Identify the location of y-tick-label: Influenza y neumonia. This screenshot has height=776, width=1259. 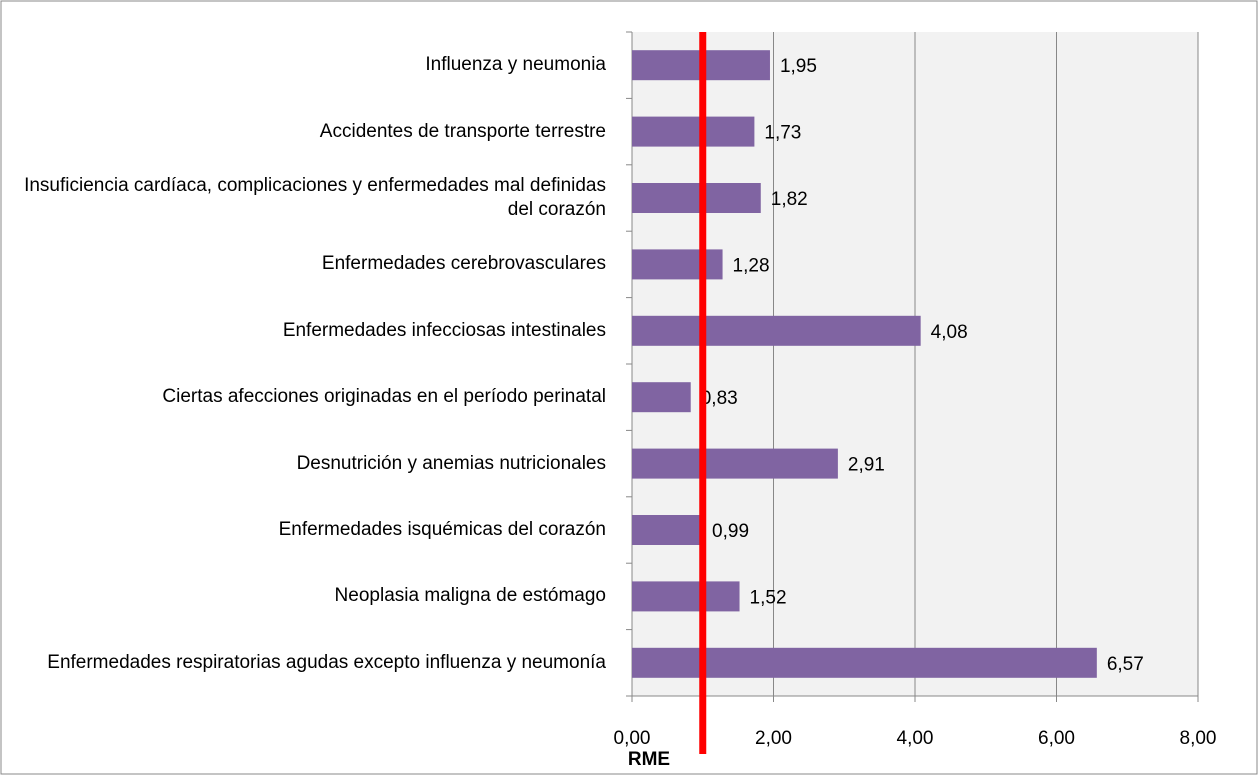
(515, 65).